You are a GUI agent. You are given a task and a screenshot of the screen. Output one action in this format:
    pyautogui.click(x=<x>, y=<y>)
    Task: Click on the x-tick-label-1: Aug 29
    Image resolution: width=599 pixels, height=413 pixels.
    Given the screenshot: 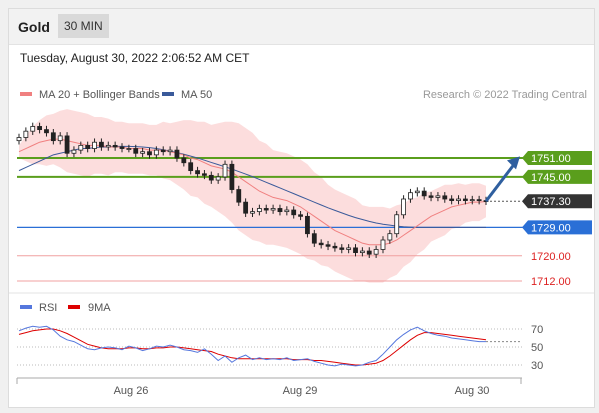 What is the action you would take?
    pyautogui.click(x=300, y=391)
    